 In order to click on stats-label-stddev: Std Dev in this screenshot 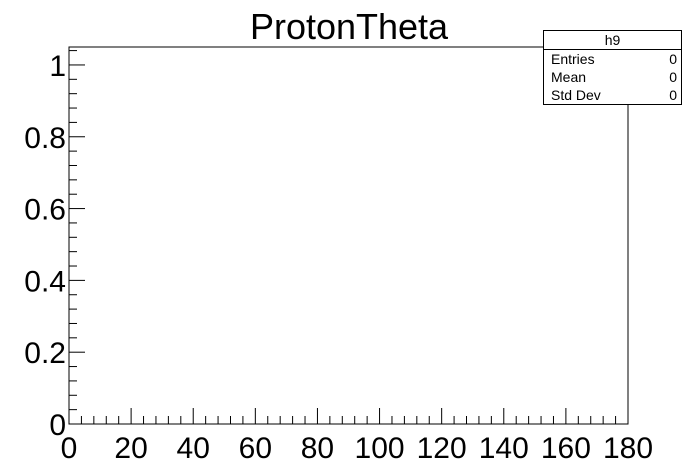, I will do `click(576, 95)`.